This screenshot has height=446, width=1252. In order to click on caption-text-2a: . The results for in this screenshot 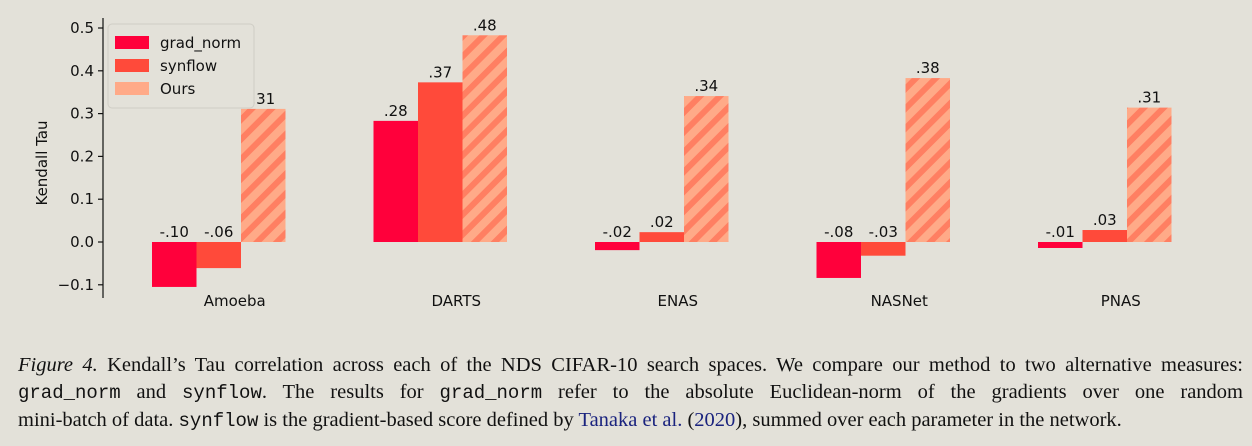, I will do `click(350, 392)`.